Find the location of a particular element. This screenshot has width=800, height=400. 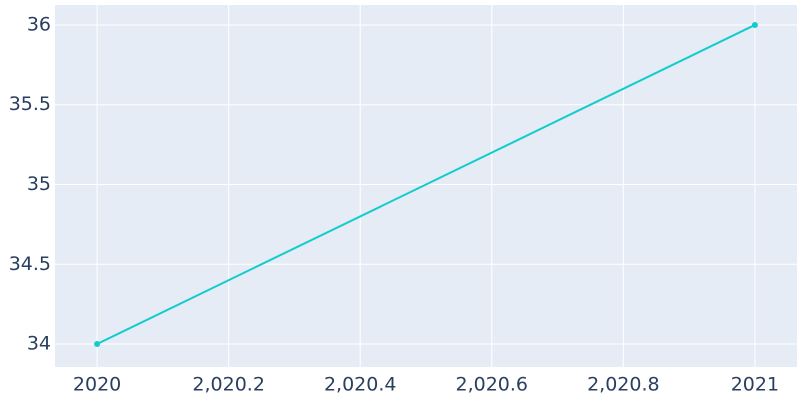

y-tick-label: 34 is located at coordinates (39, 344).